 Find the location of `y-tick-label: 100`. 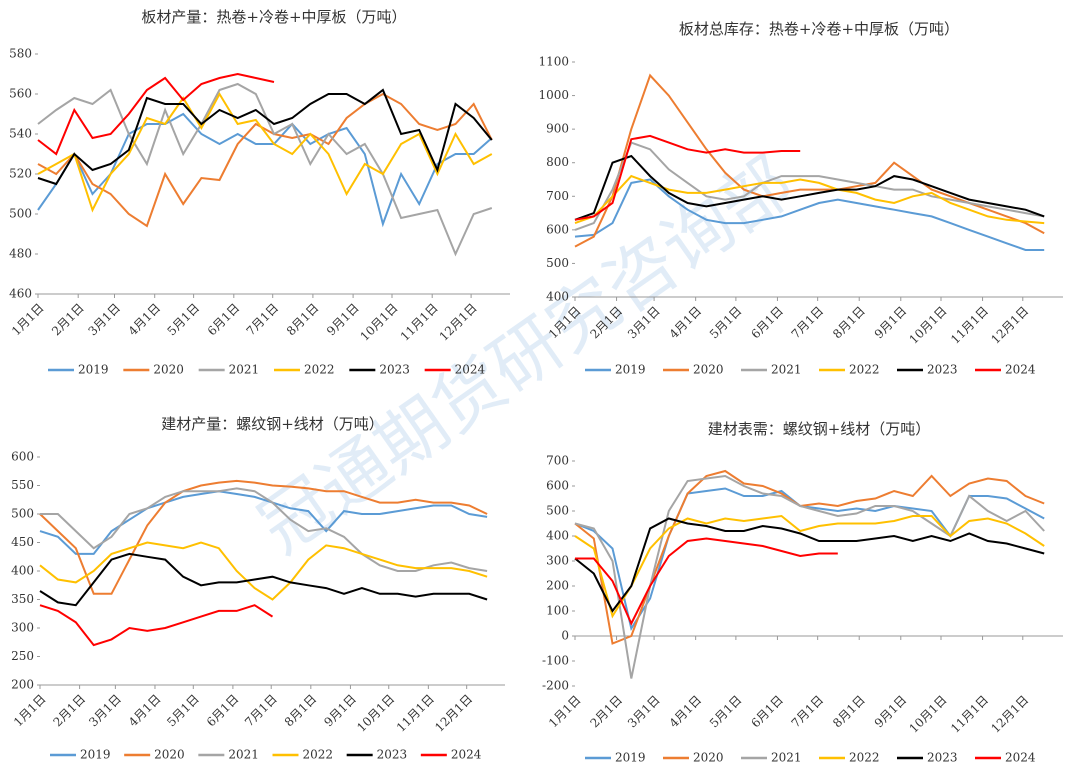

y-tick-label: 100 is located at coordinates (557, 611).